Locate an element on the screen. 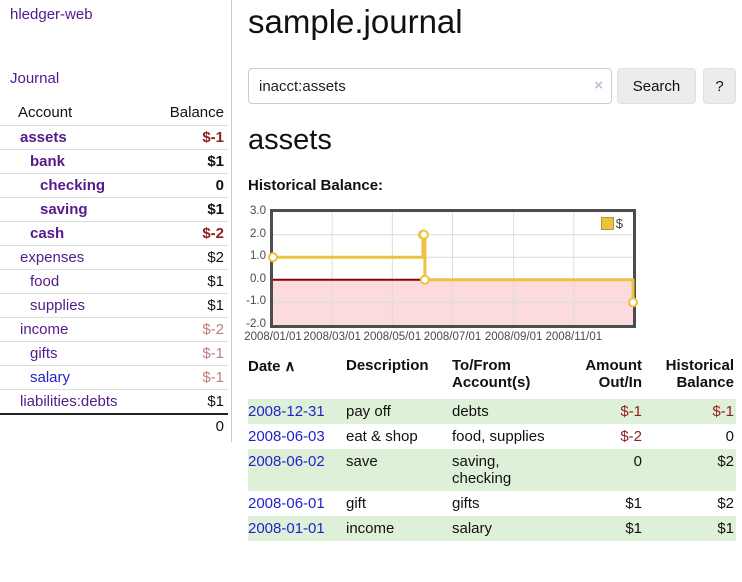  total-balance: 0 is located at coordinates (219, 426).